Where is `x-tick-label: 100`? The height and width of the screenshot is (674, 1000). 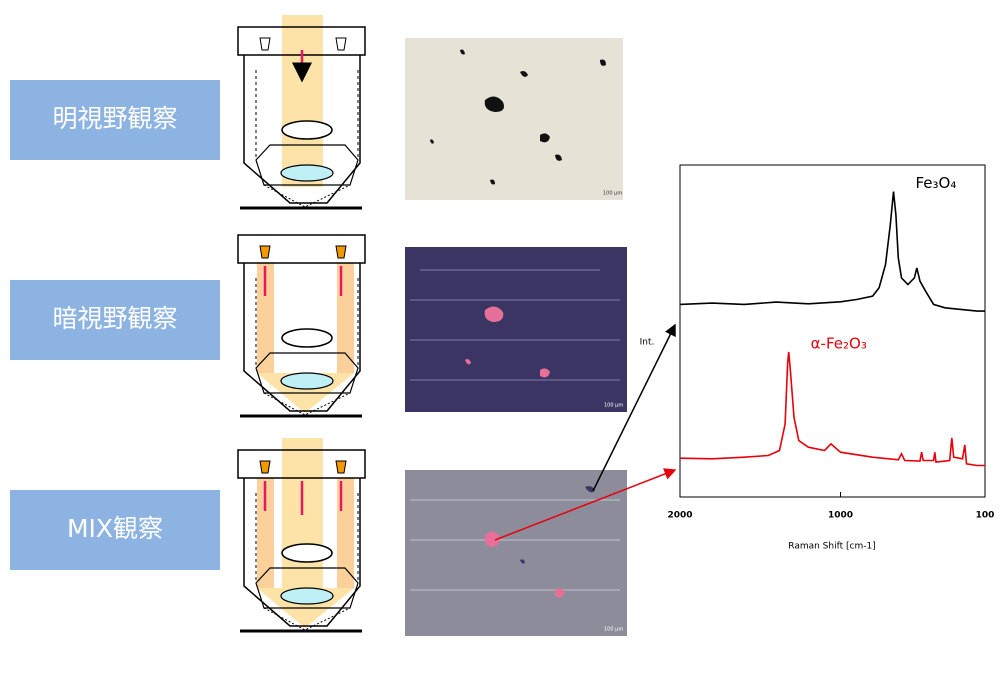 x-tick-label: 100 is located at coordinates (985, 516).